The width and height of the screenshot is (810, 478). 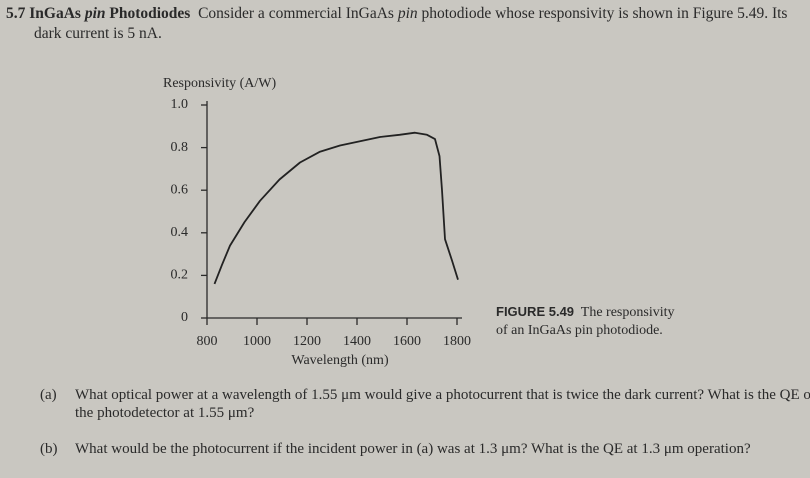 What do you see at coordinates (357, 341) in the screenshot?
I see `x-tick-label: 1400` at bounding box center [357, 341].